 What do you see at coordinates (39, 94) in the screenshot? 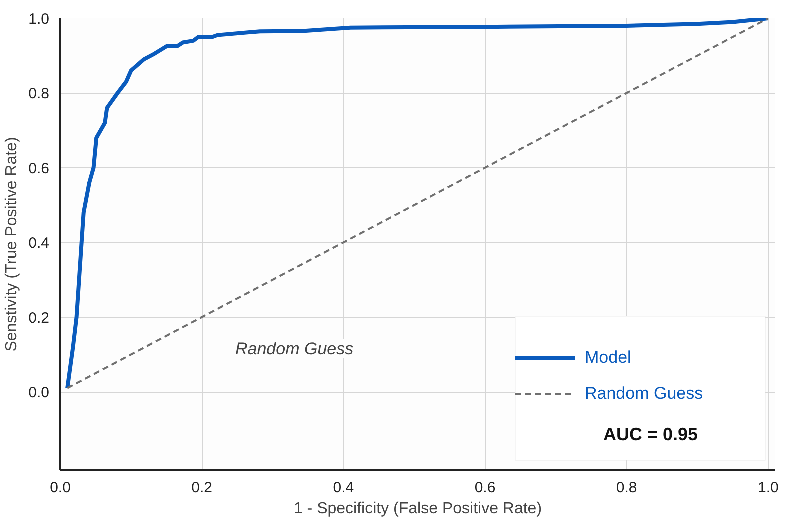
I see `y-tick-label: 0.8` at bounding box center [39, 94].